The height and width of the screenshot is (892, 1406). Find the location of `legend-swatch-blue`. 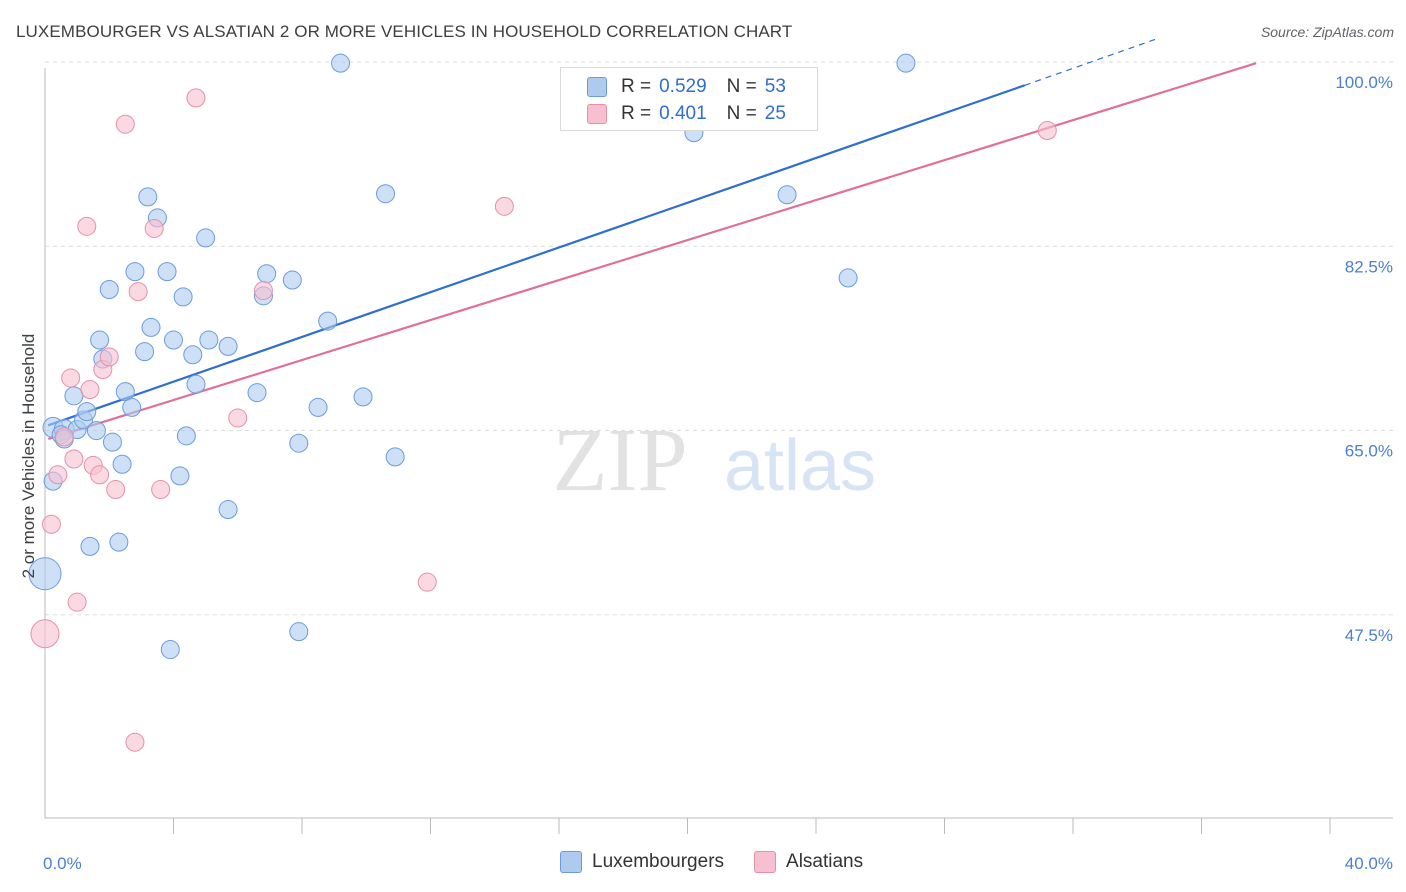

legend-swatch-blue is located at coordinates (597, 87).